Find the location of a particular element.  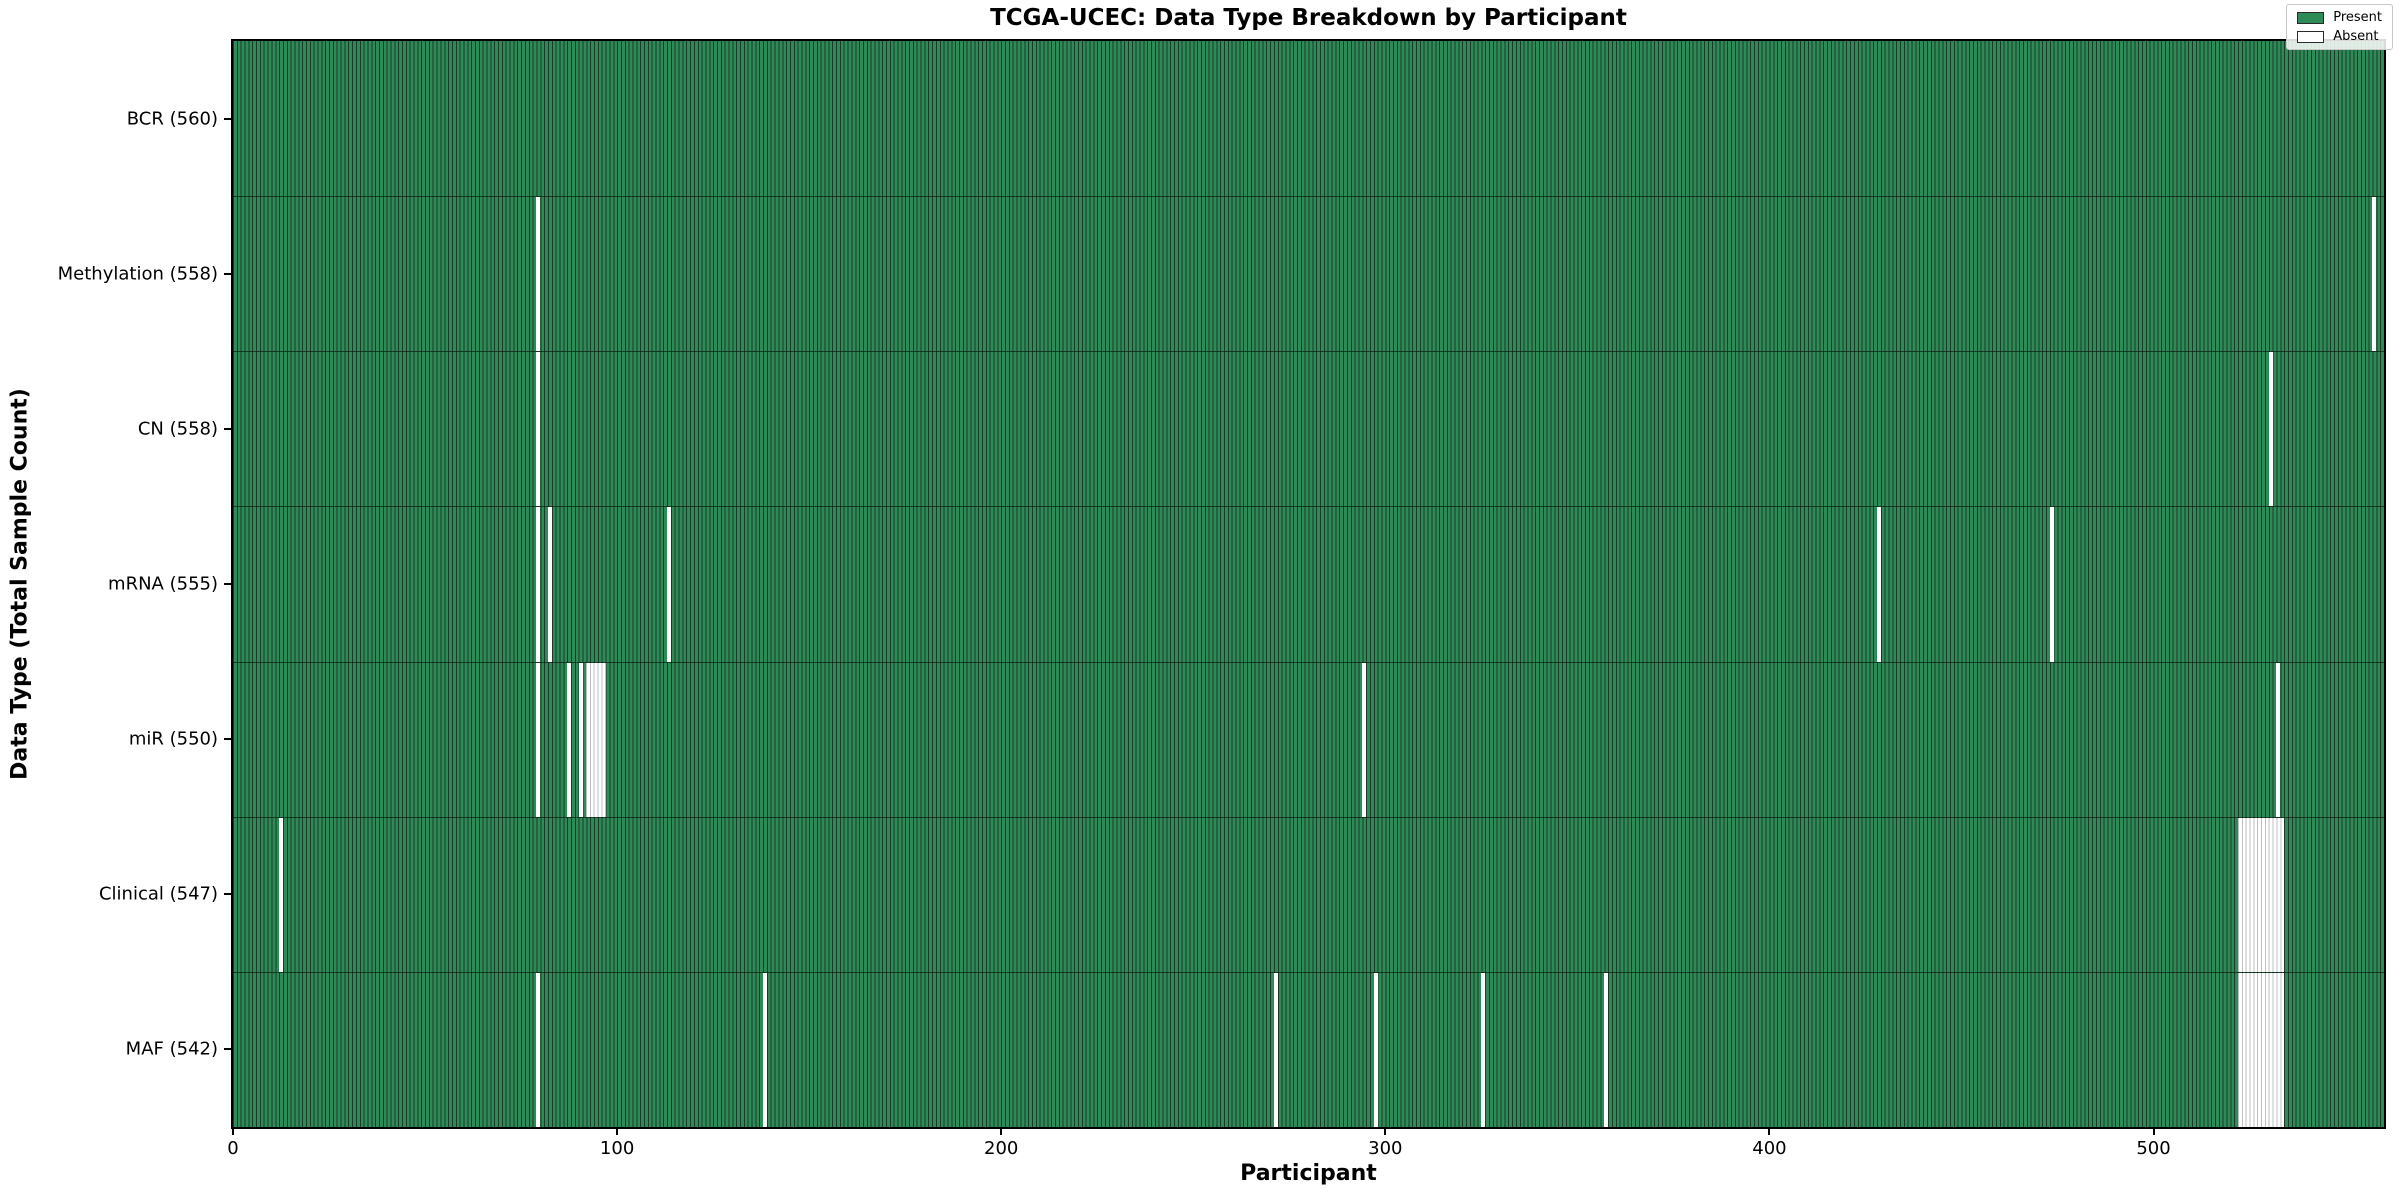

y-tick-label: BCR (560) is located at coordinates (172, 119).